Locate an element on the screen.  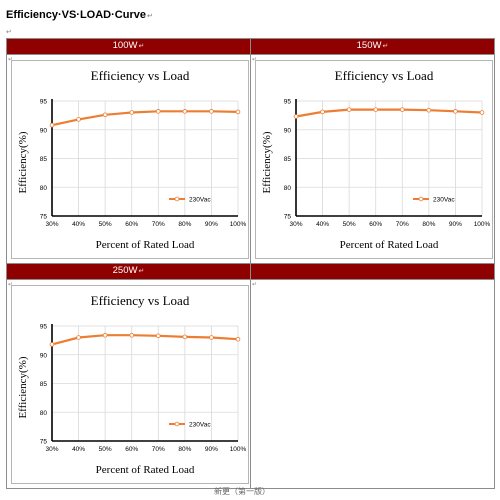
panel-header-250w: 250W↵ is located at coordinates (128, 271).